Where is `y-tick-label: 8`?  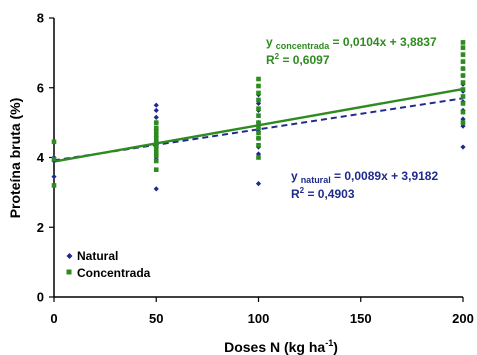
y-tick-label: 8 is located at coordinates (40, 18).